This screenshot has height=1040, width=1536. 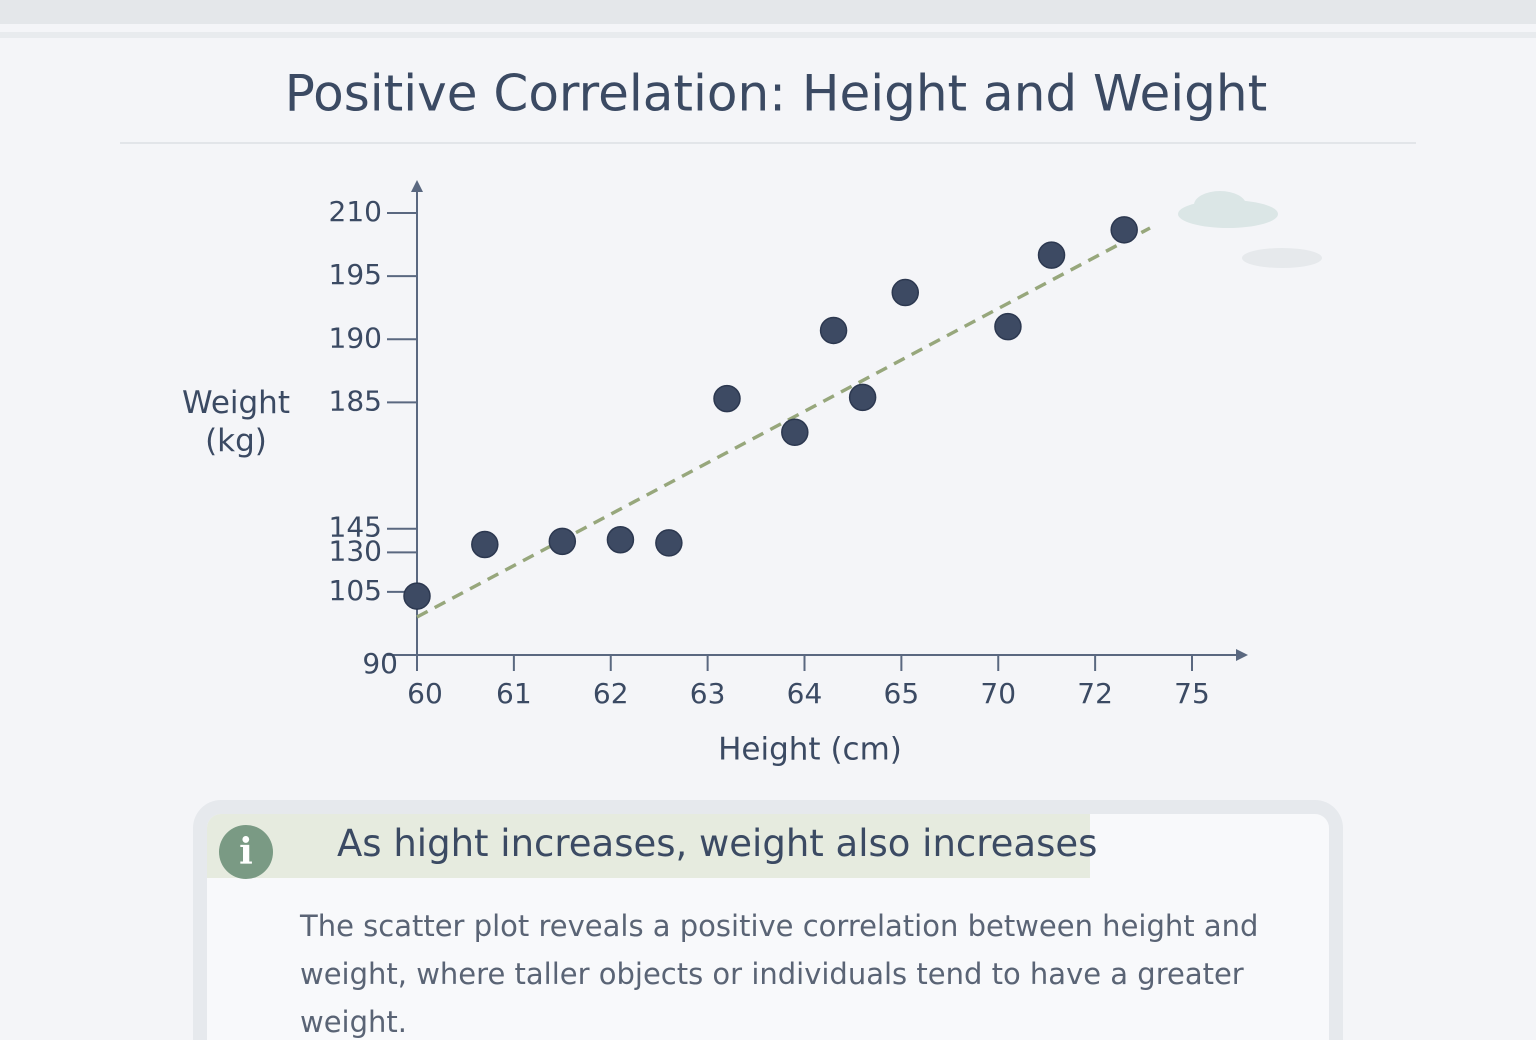 I want to click on x-tick-label: 62, so click(x=611, y=693).